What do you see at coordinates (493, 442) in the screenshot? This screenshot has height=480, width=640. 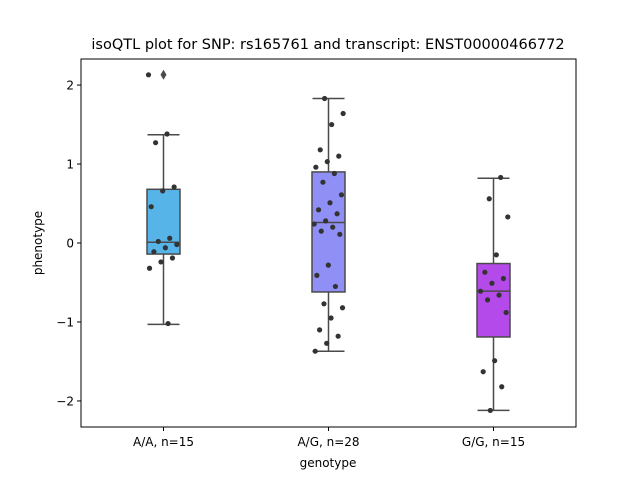 I see `x-tick-label: G/G, n=15` at bounding box center [493, 442].